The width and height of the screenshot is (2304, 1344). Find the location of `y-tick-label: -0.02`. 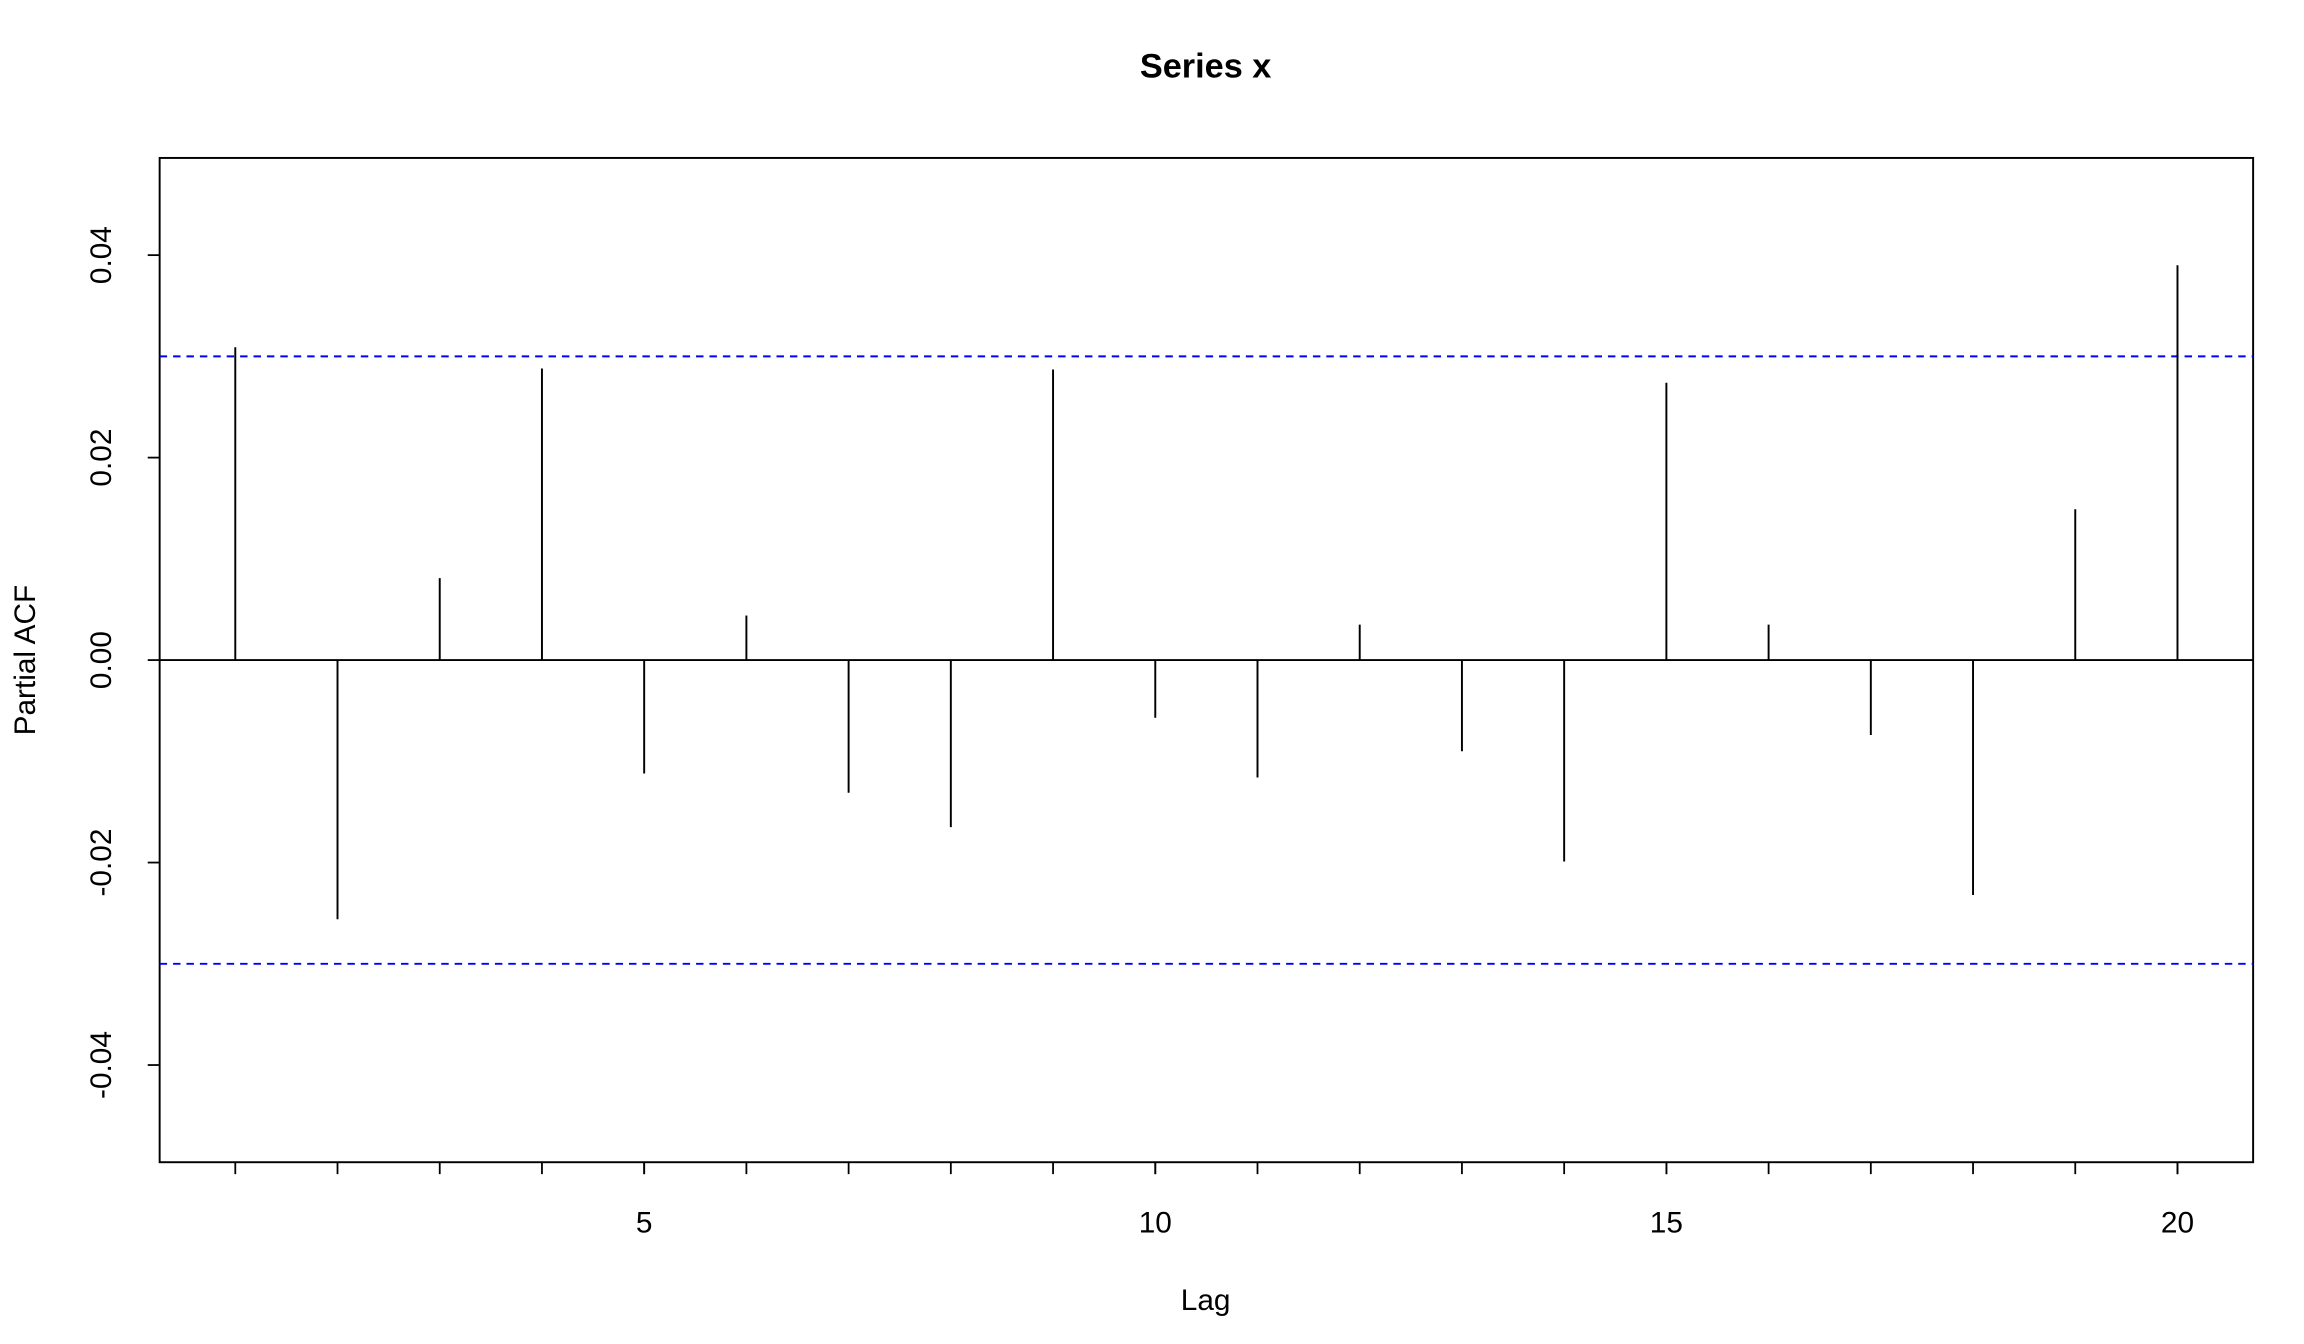

y-tick-label: -0.02 is located at coordinates (101, 863).